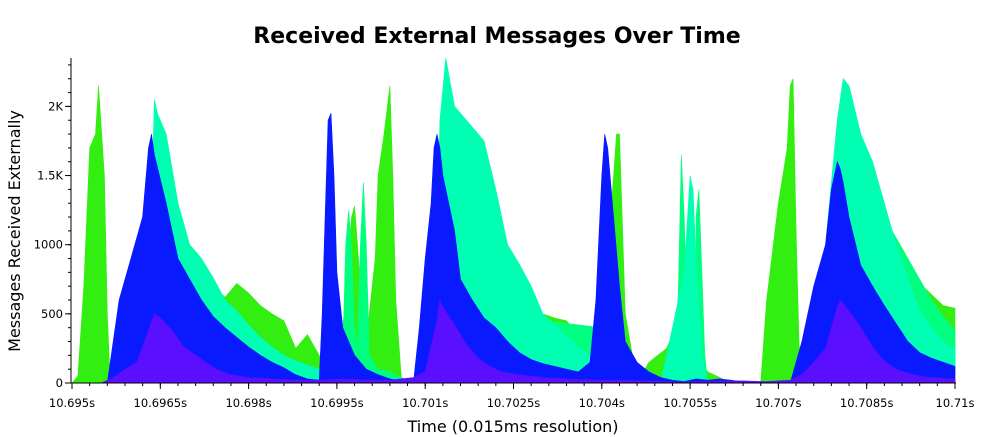  Describe the element at coordinates (14, 231) in the screenshot. I see `y-axis-label: Messages Received Externally` at that location.